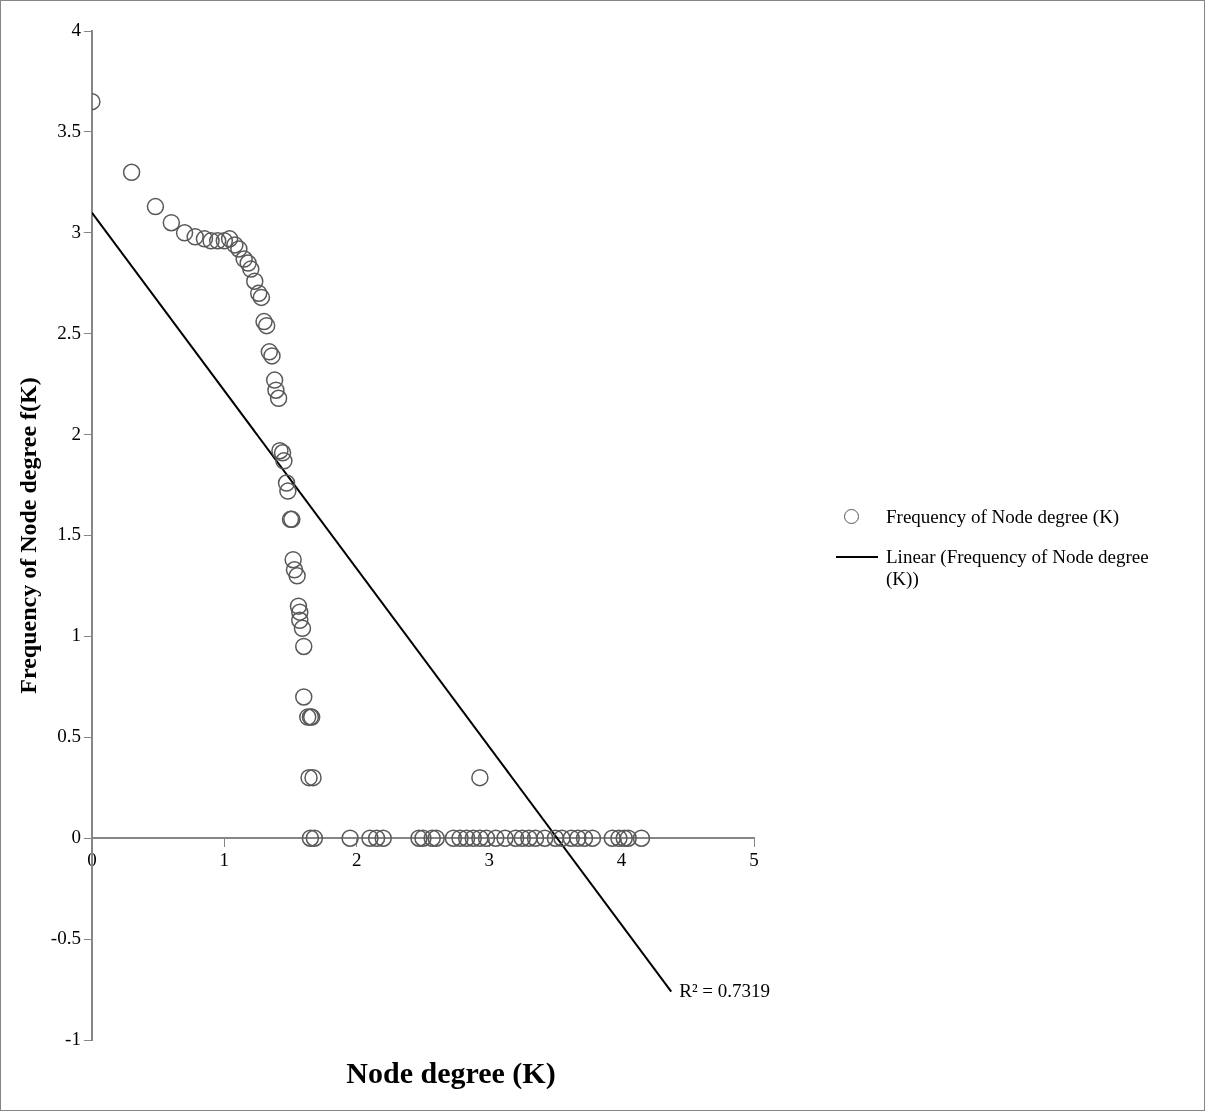  Describe the element at coordinates (356, 859) in the screenshot. I see `x-tick-label: 2` at that location.